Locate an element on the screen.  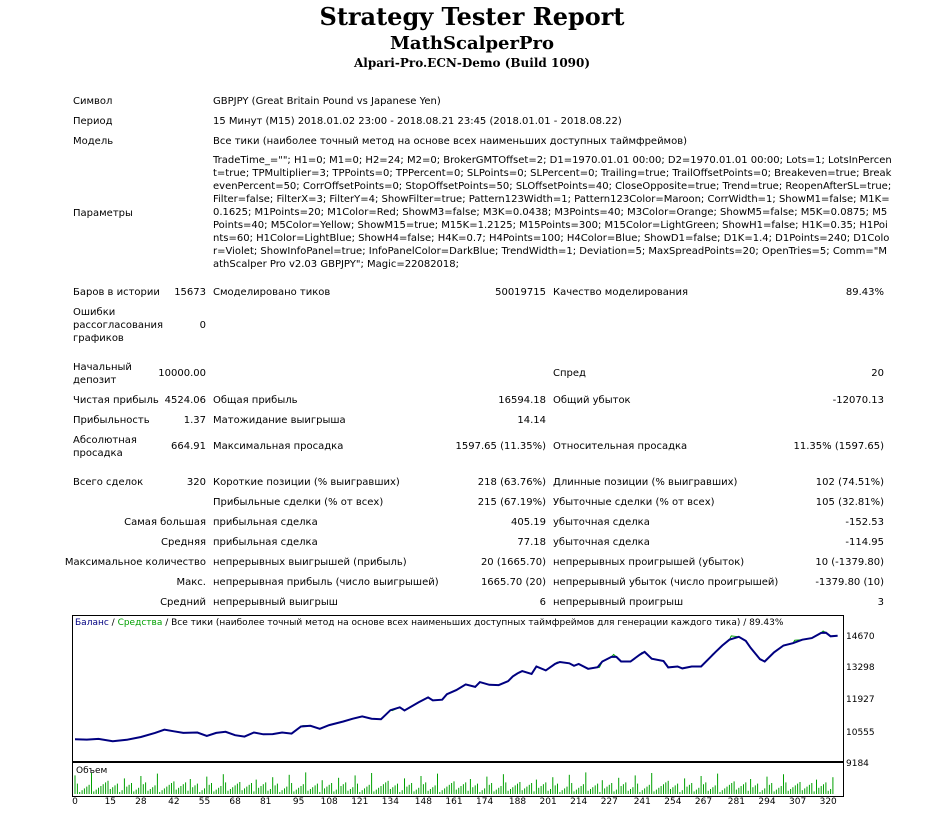
expected-payoff-value: 14.14 is located at coordinates (531, 420).